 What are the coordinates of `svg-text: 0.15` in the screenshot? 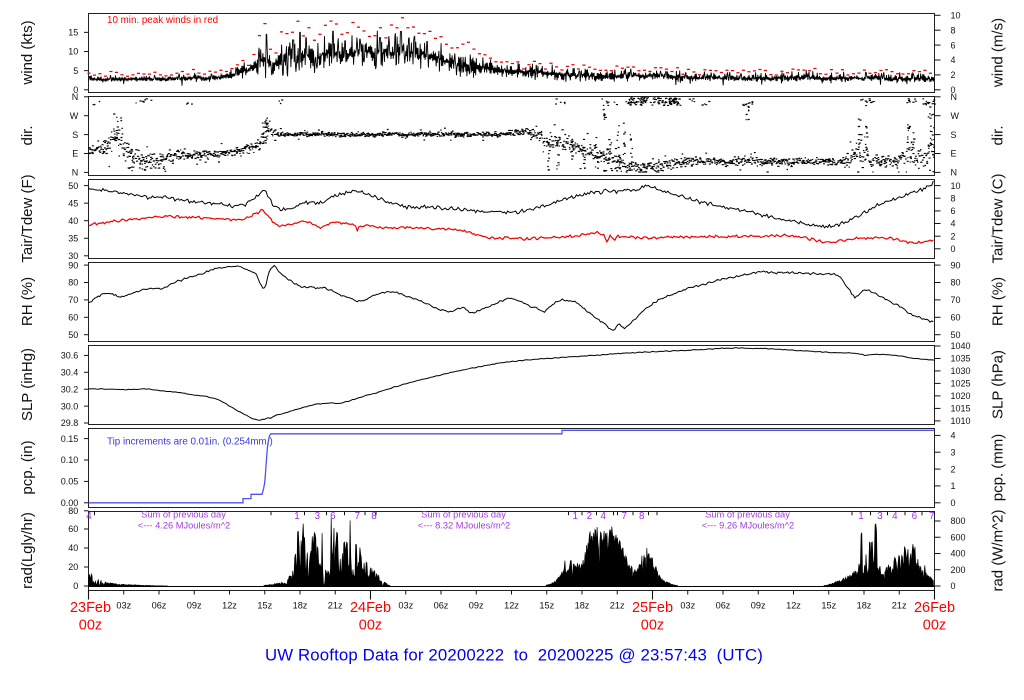 It's located at (70, 439).